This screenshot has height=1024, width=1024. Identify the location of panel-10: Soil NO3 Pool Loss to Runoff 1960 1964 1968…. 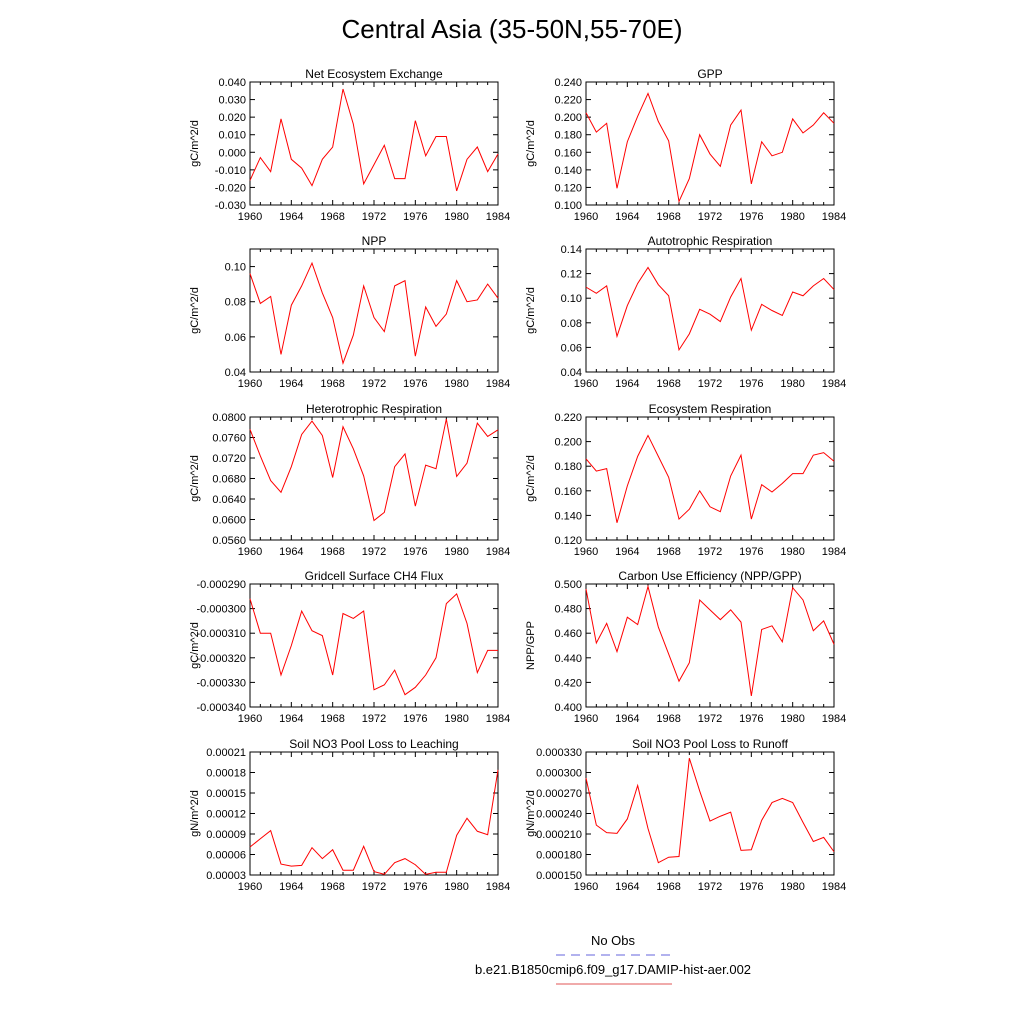
(685, 815).